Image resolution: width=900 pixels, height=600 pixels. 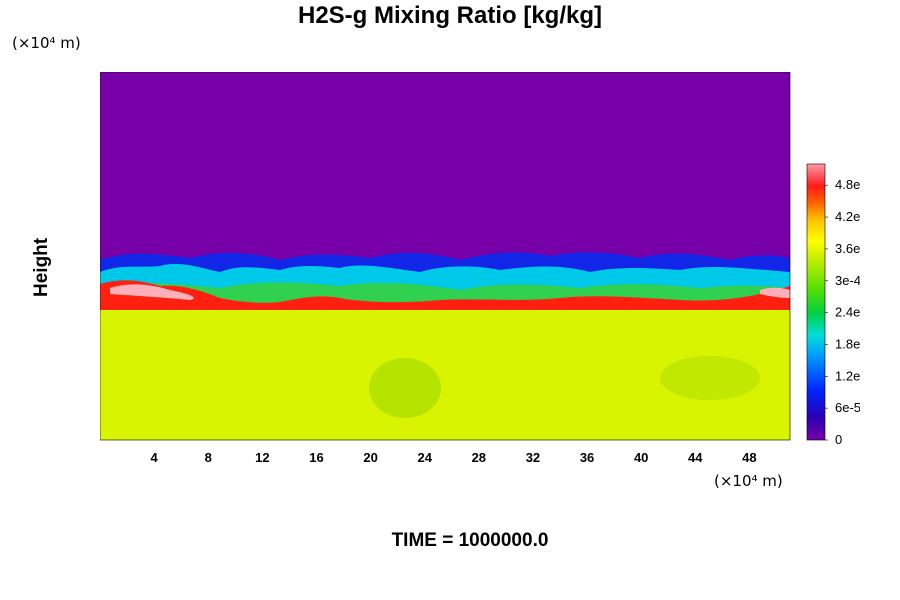 I want to click on time-footer: TIME = 1000000.0, so click(x=470, y=540).